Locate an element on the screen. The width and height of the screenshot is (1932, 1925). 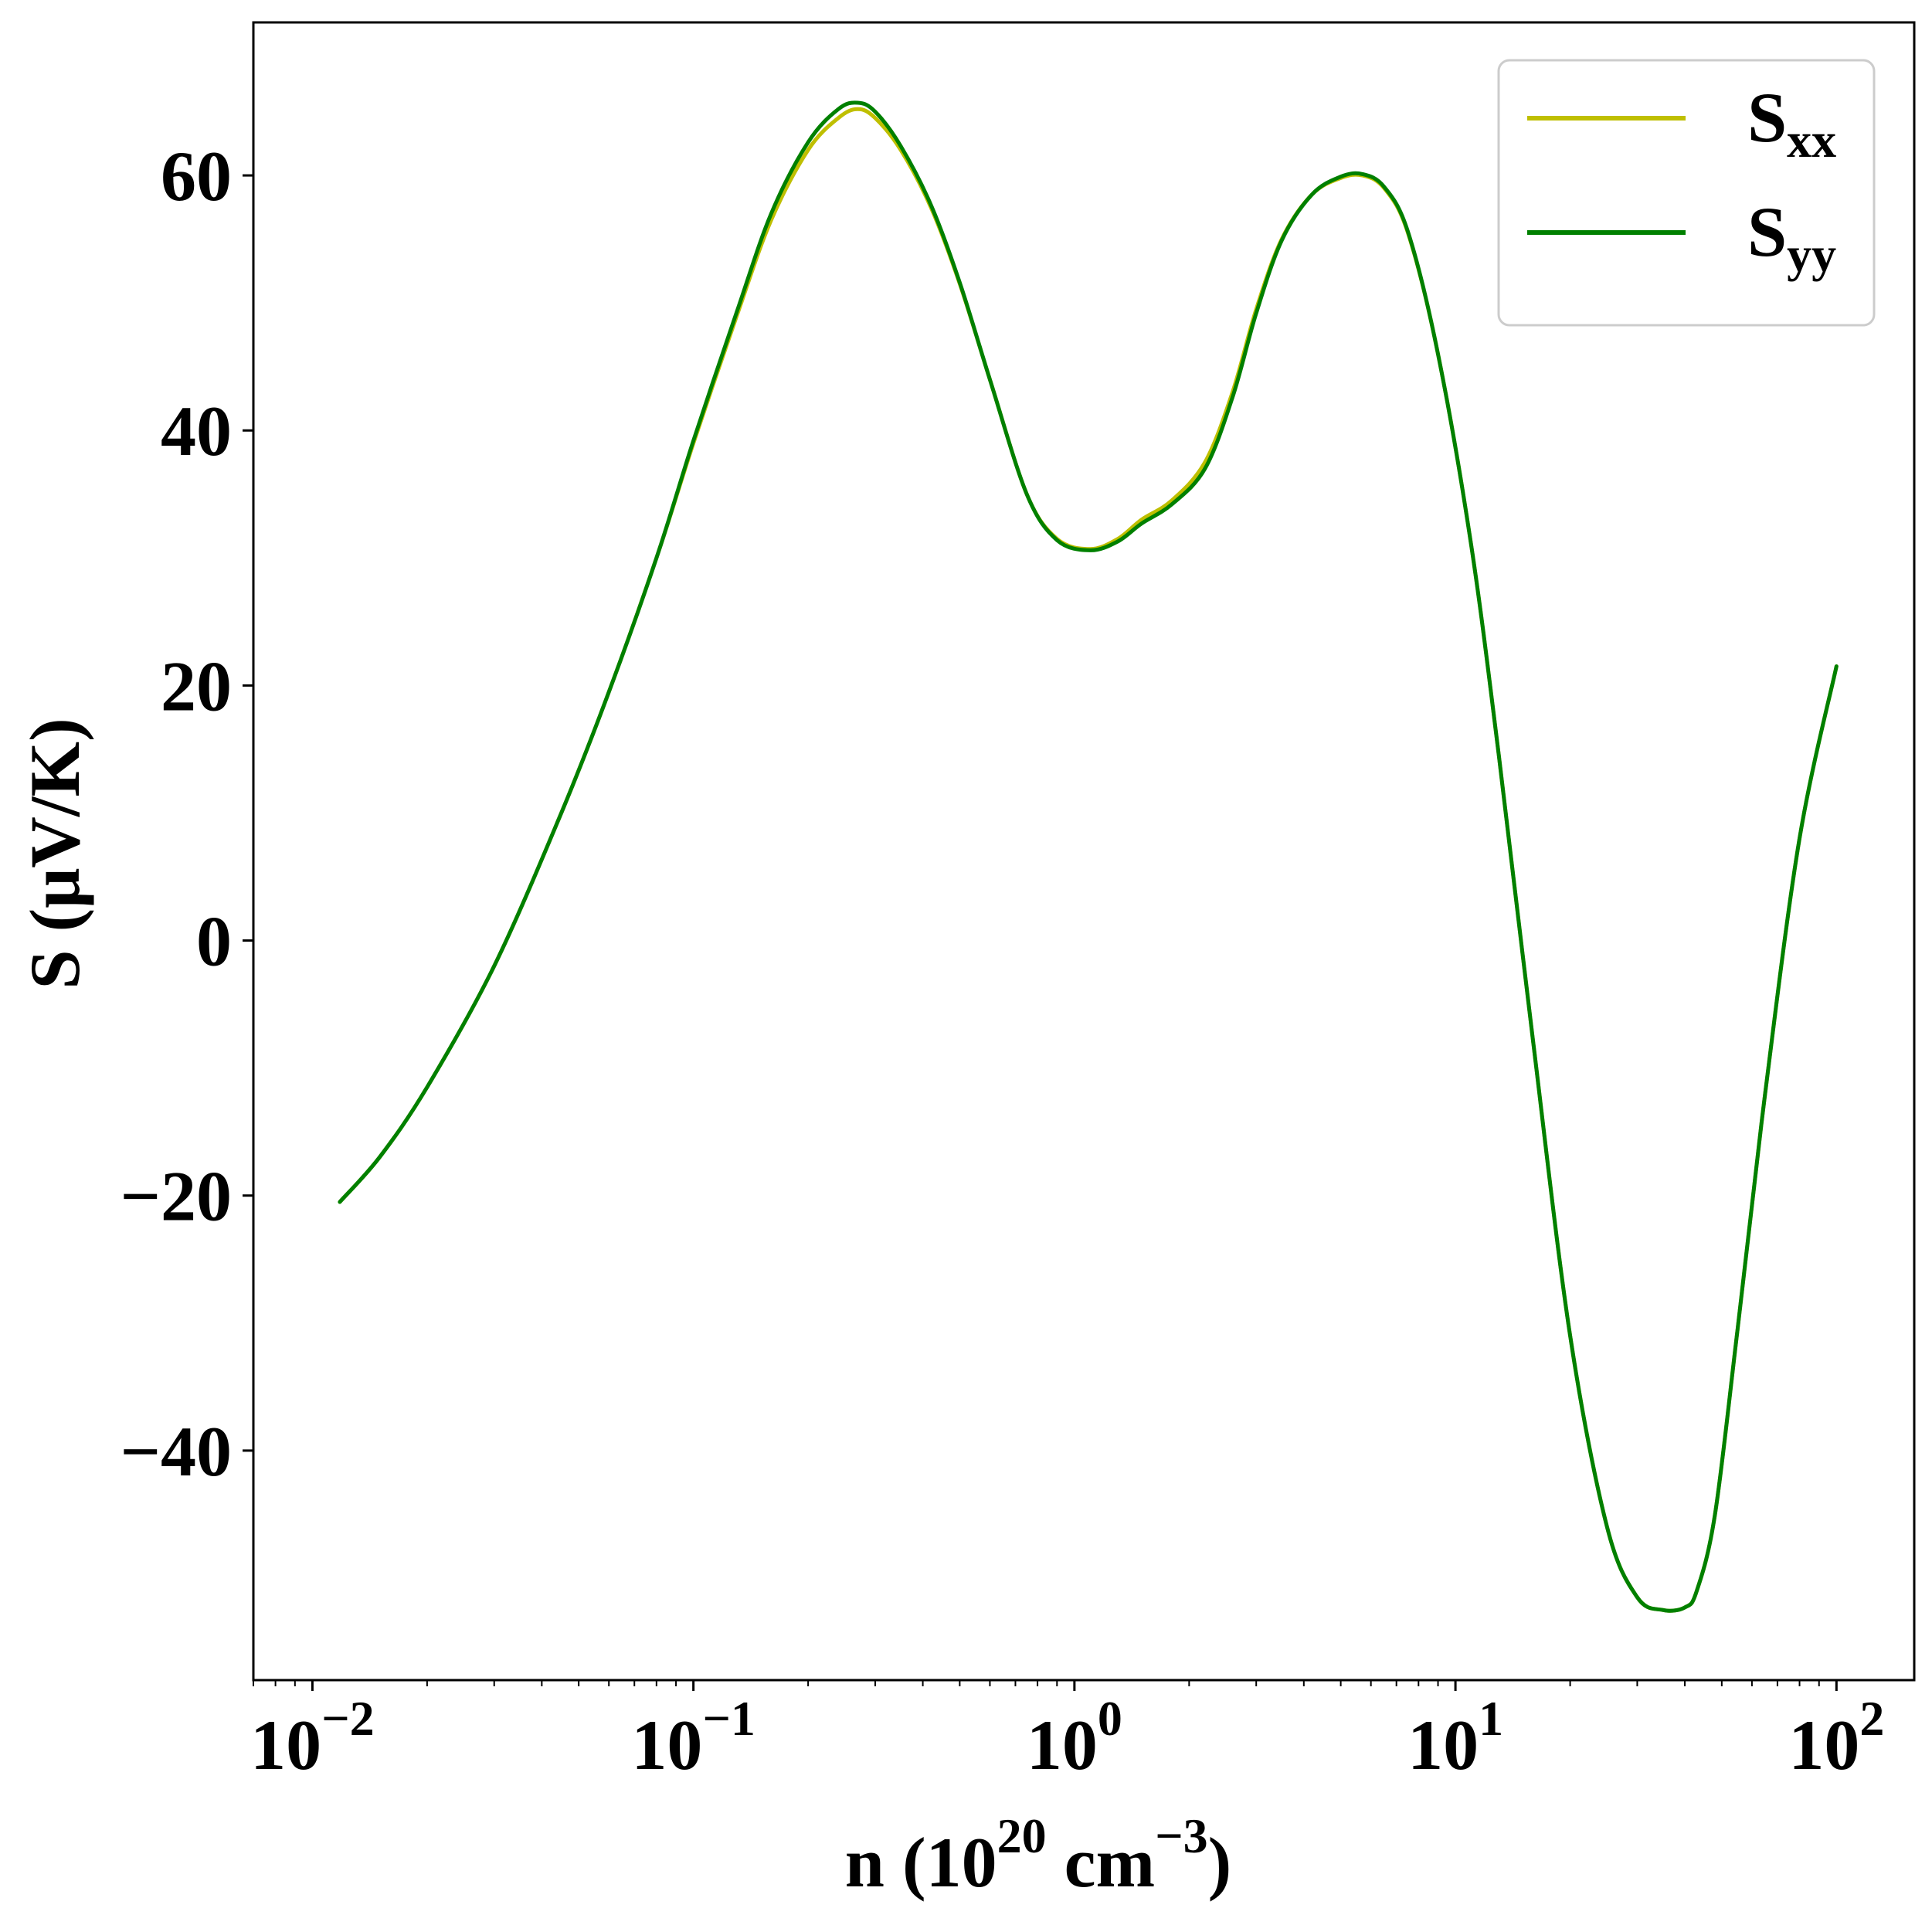
x-tick-label-exp: −2 is located at coordinates (348, 1718).